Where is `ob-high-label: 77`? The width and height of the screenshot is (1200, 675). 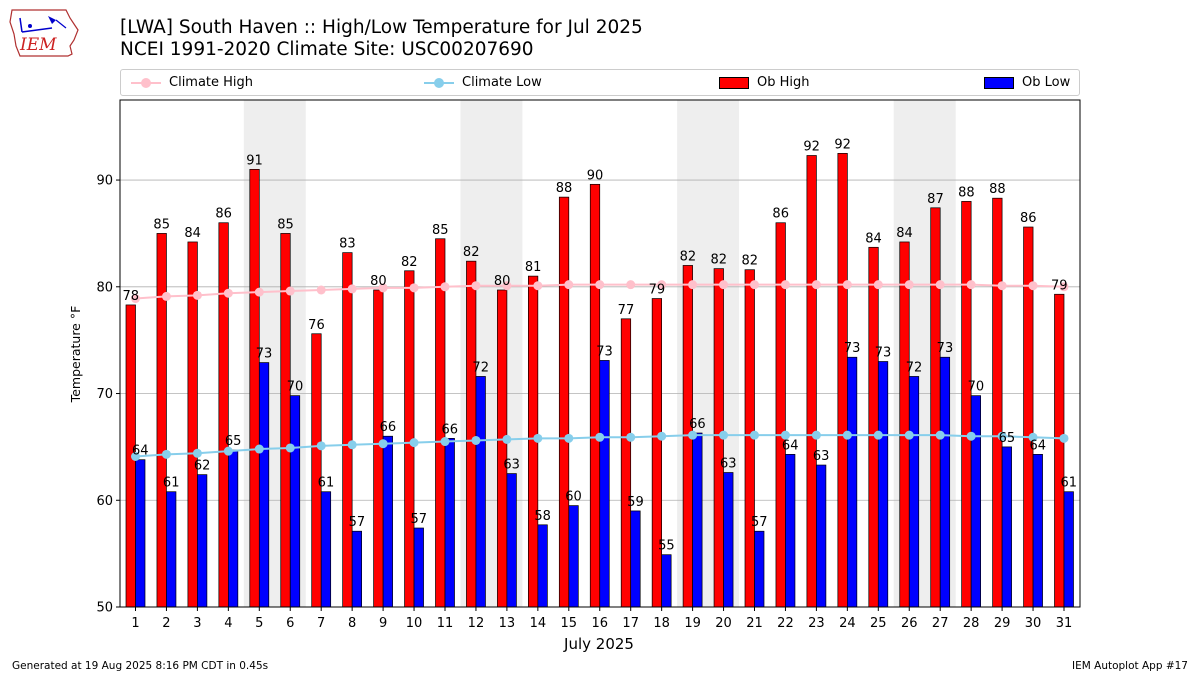 ob-high-label: 77 is located at coordinates (626, 310).